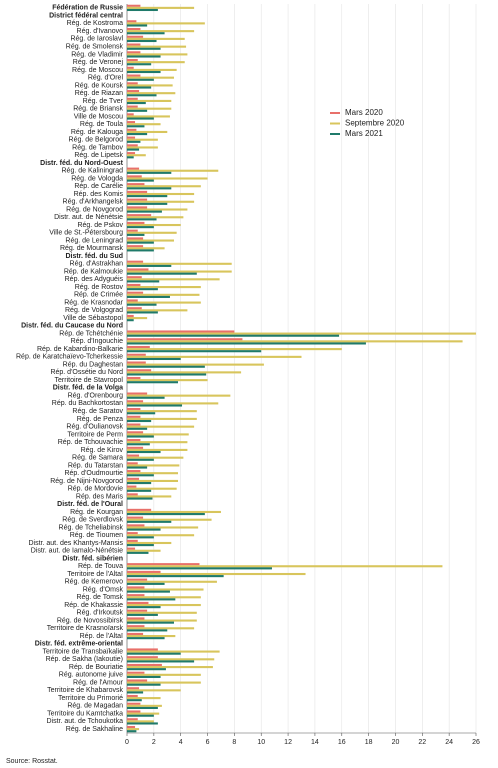  Describe the element at coordinates (101, 124) in the screenshot. I see `y-tick-label: Rég. de Toula` at that location.